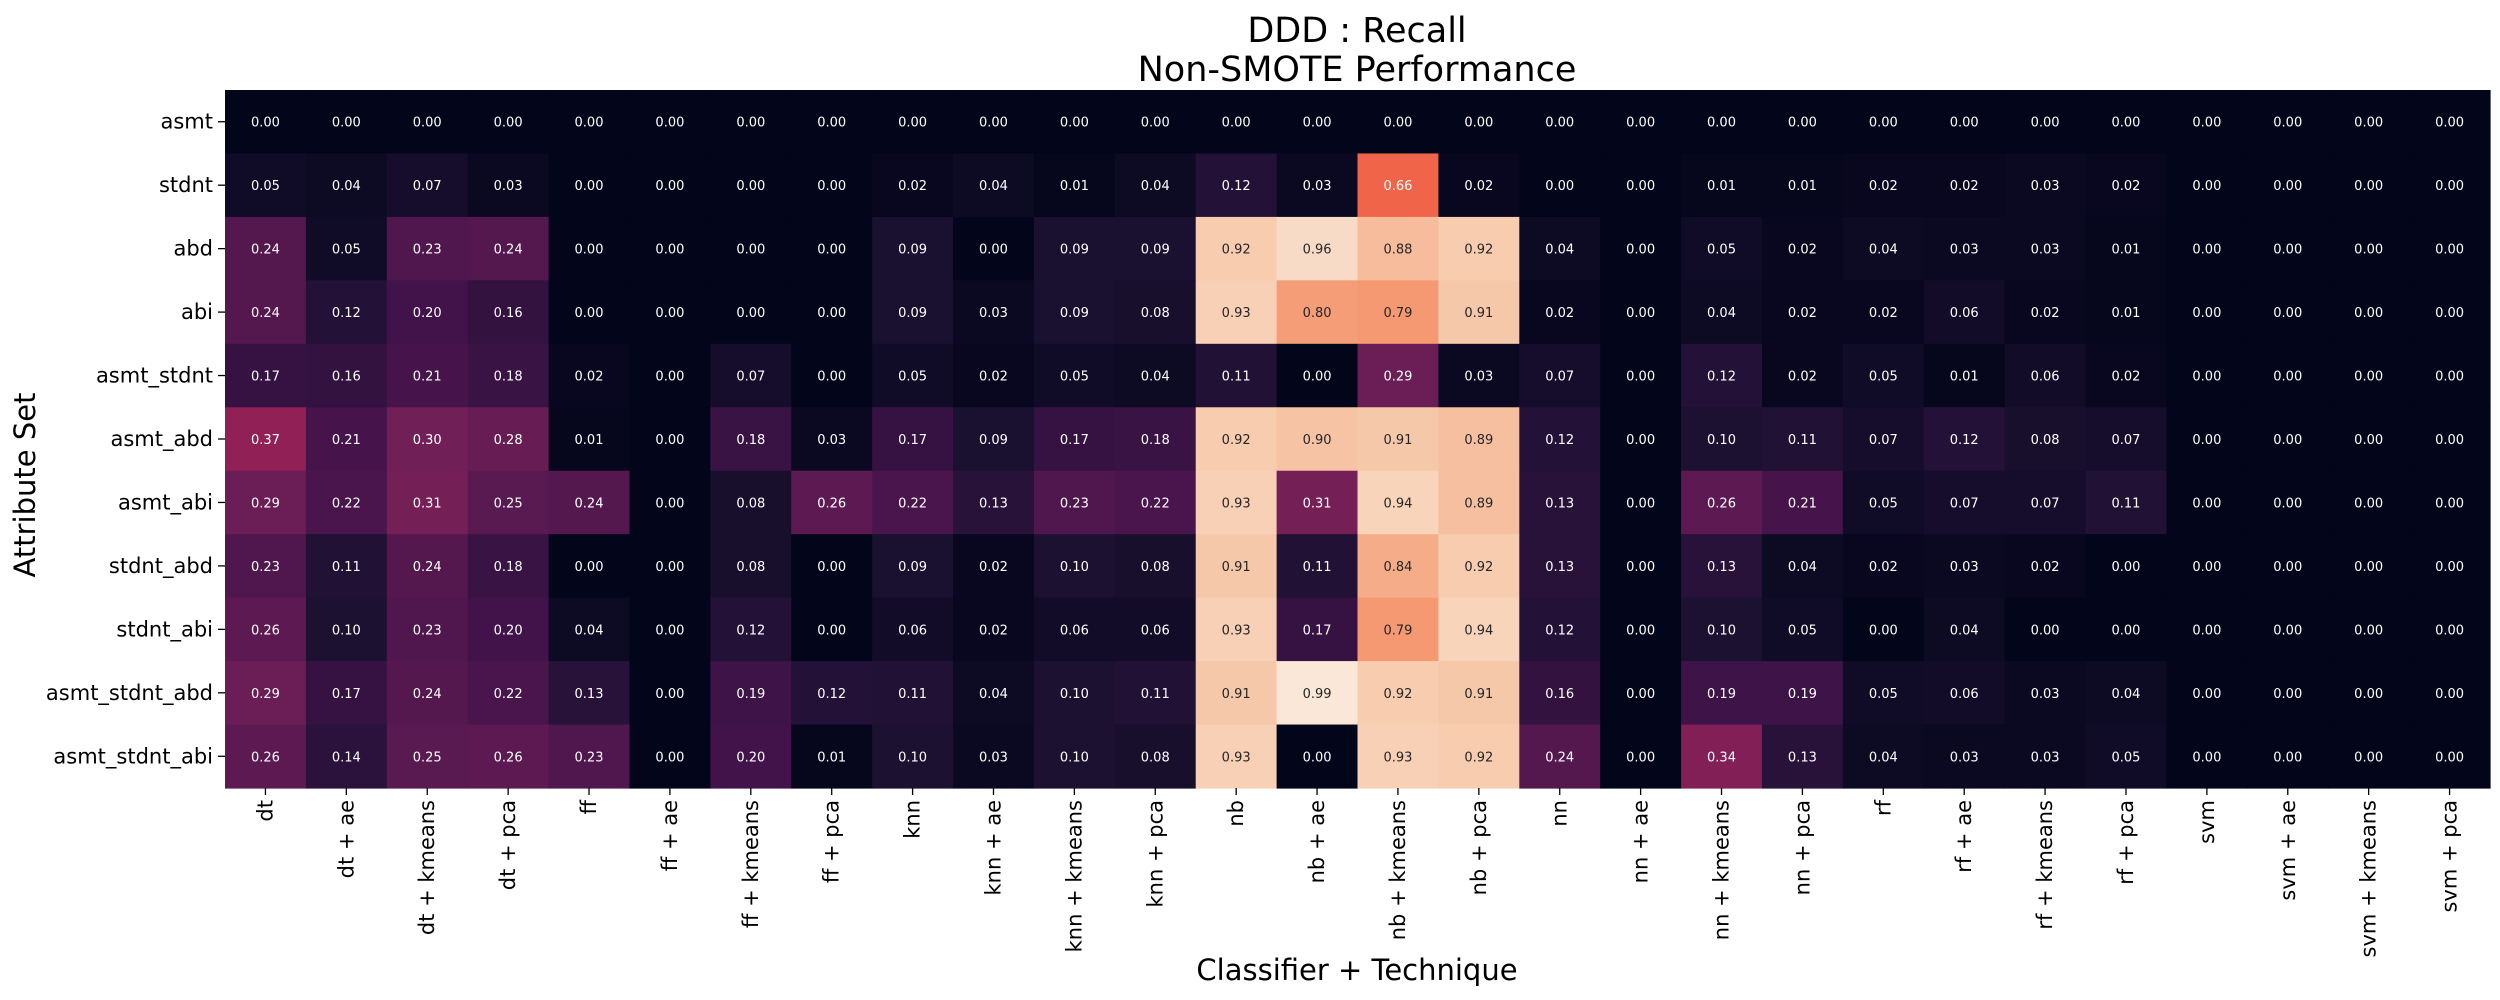 The image size is (2500, 1000). I want to click on cell-value-label: 0.08, so click(750, 503).